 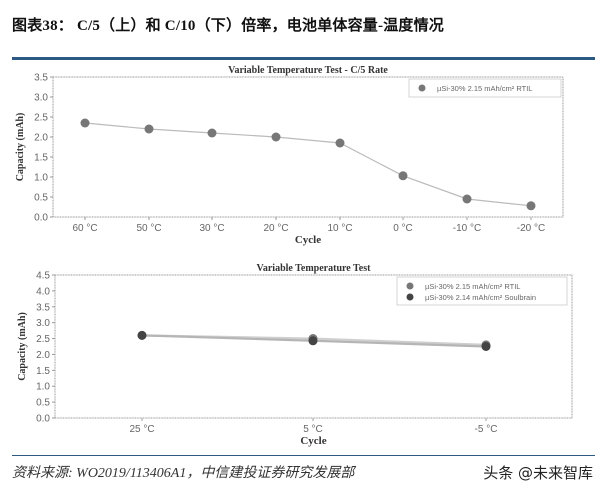 What do you see at coordinates (148, 228) in the screenshot?
I see `x-tick-label: 50 °C` at bounding box center [148, 228].